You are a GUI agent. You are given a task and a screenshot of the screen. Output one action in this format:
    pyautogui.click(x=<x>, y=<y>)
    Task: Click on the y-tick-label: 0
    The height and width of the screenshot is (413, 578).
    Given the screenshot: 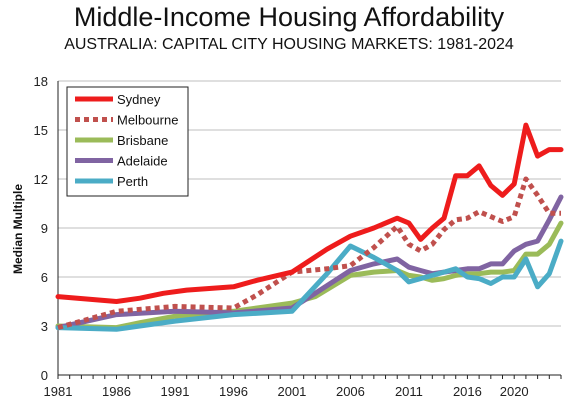 What is the action you would take?
    pyautogui.click(x=44, y=375)
    